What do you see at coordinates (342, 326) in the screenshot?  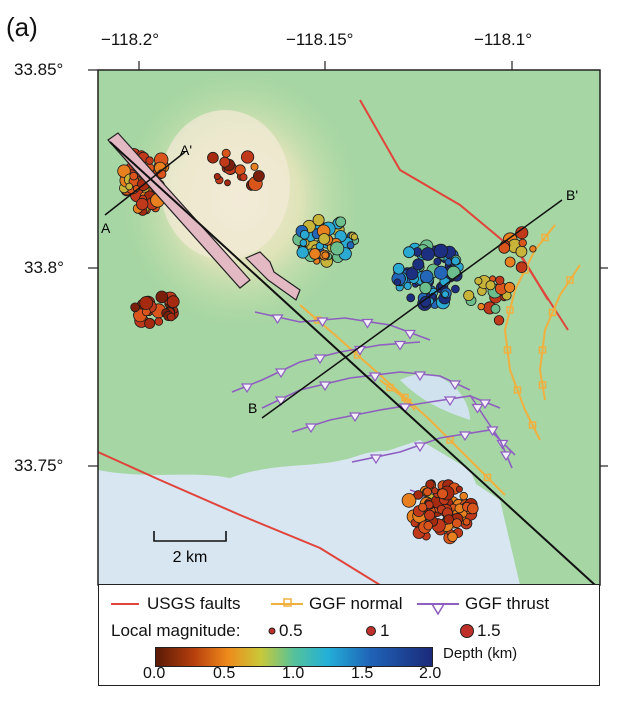 I see `ggf-thrust-fault` at bounding box center [342, 326].